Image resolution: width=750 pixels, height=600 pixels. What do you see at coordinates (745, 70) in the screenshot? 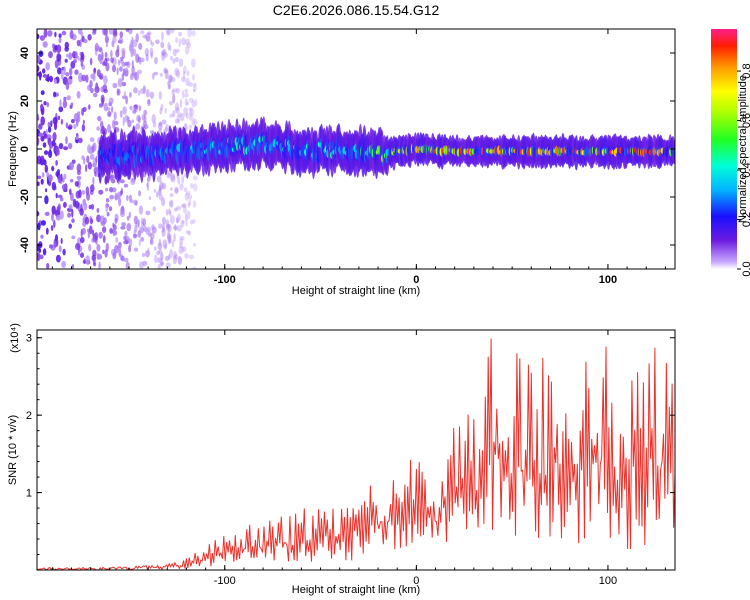
I see `colorbar-tick-4: 0.8` at bounding box center [745, 70].